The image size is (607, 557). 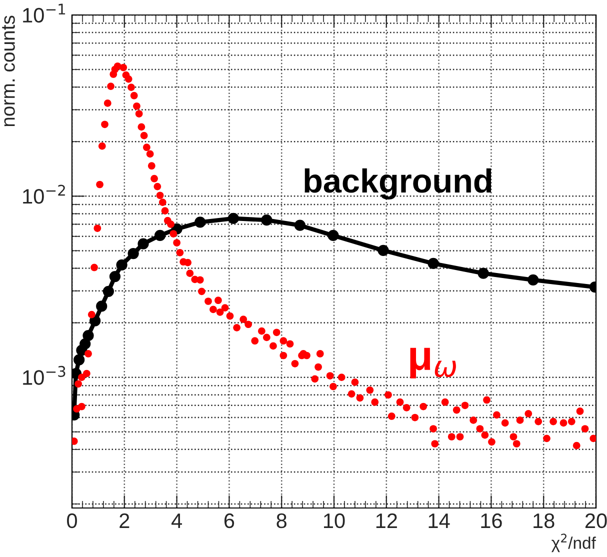 I want to click on y-tick-label: 10$^{−2}$, so click(x=44, y=194).